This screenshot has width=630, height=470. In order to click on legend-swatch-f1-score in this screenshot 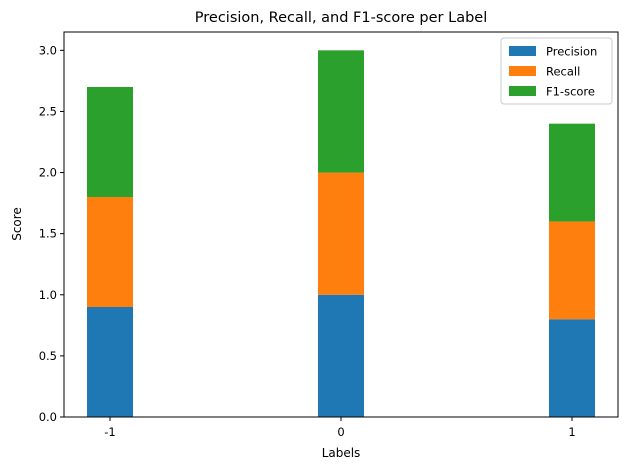, I will do `click(522, 91)`.